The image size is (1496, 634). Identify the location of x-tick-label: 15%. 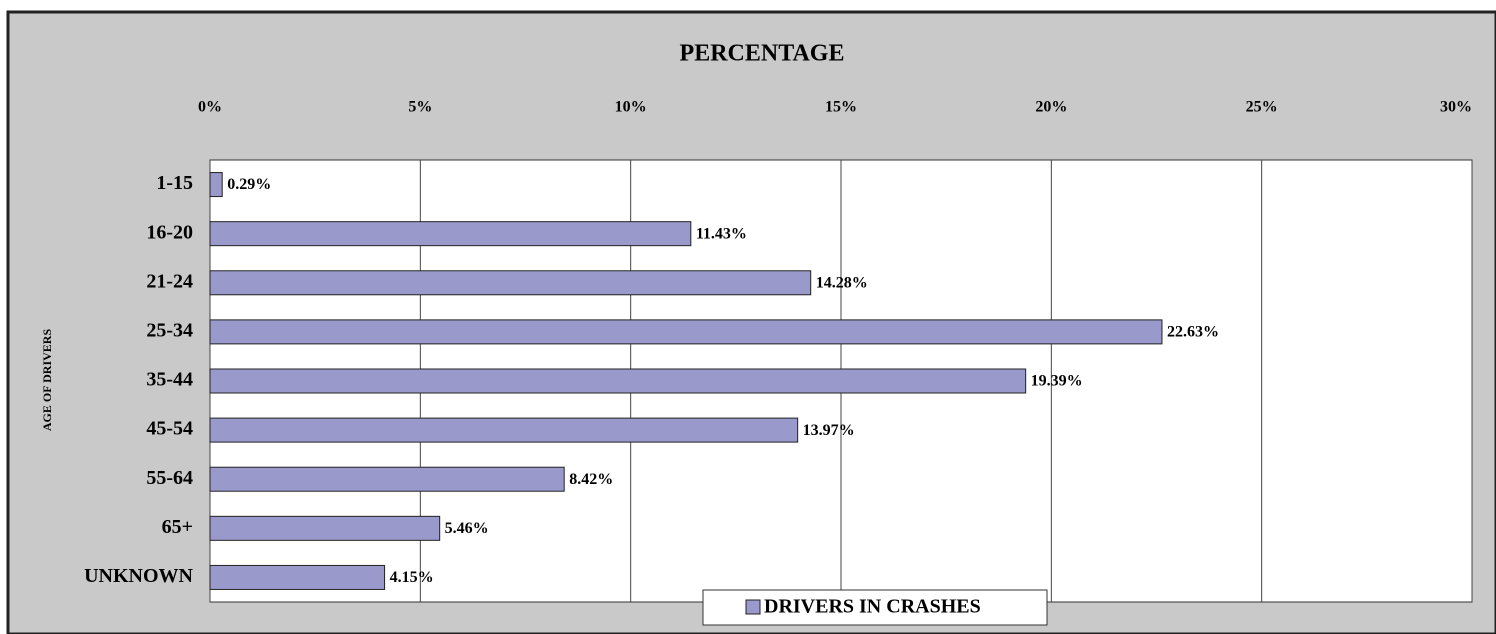
(841, 107).